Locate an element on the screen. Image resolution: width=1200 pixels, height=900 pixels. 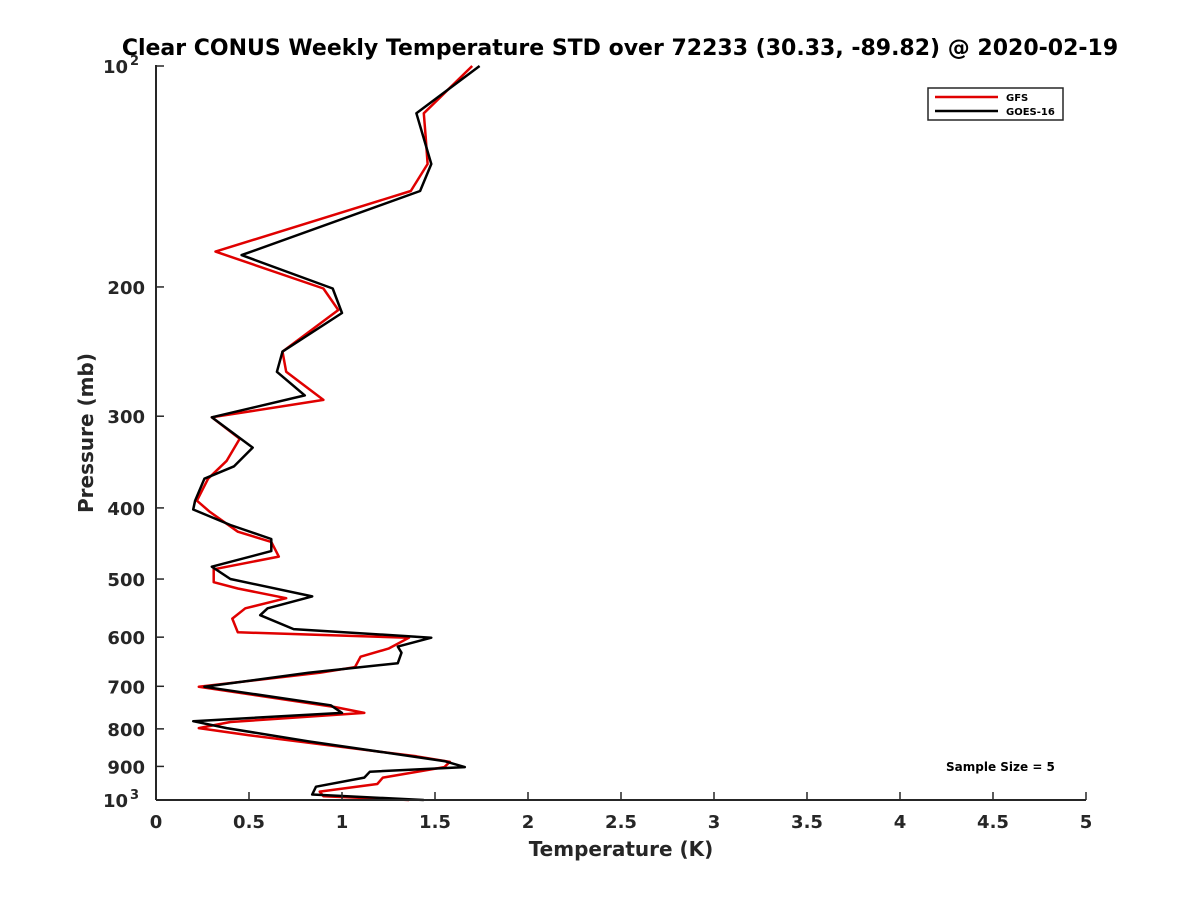
y-tick-label: 600 is located at coordinates (126, 638).